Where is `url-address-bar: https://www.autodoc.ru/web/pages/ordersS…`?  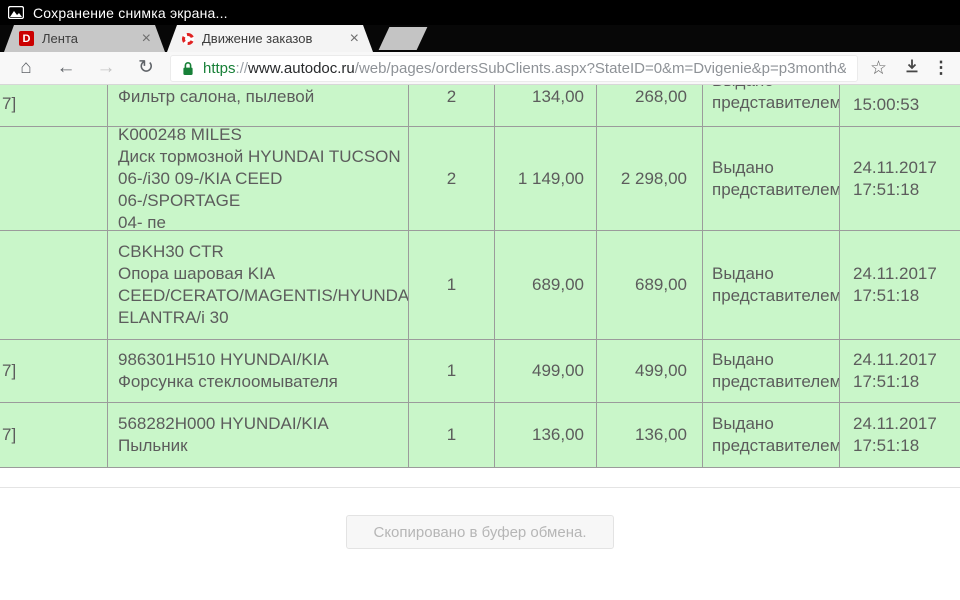
url-address-bar: https://www.autodoc.ru/web/pages/ordersS… is located at coordinates (514, 68).